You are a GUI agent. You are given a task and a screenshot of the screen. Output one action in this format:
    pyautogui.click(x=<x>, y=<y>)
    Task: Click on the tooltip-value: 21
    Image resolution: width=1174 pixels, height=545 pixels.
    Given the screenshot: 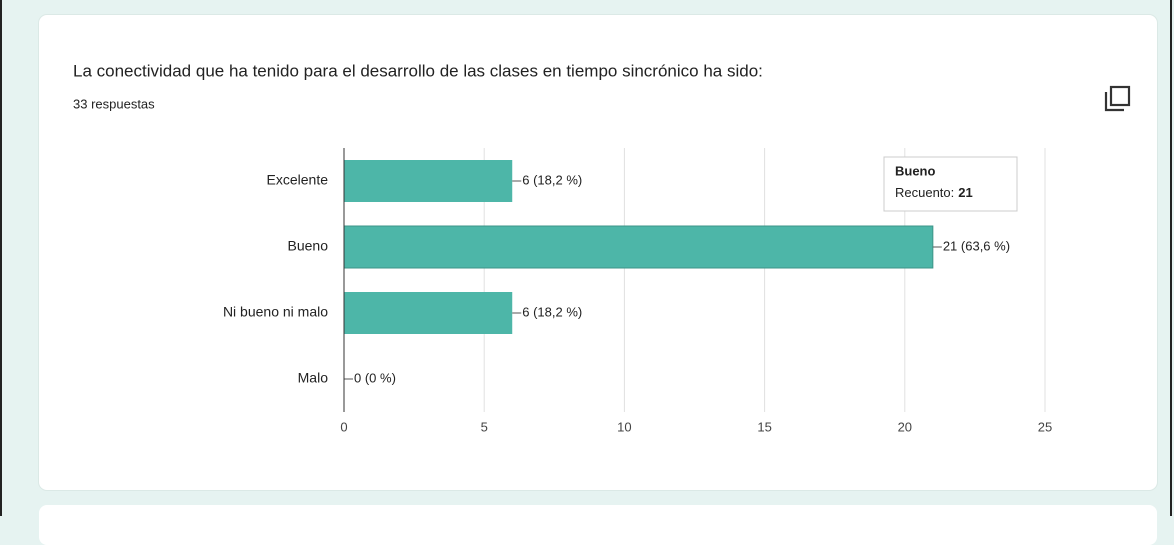 What is the action you would take?
    pyautogui.click(x=965, y=192)
    